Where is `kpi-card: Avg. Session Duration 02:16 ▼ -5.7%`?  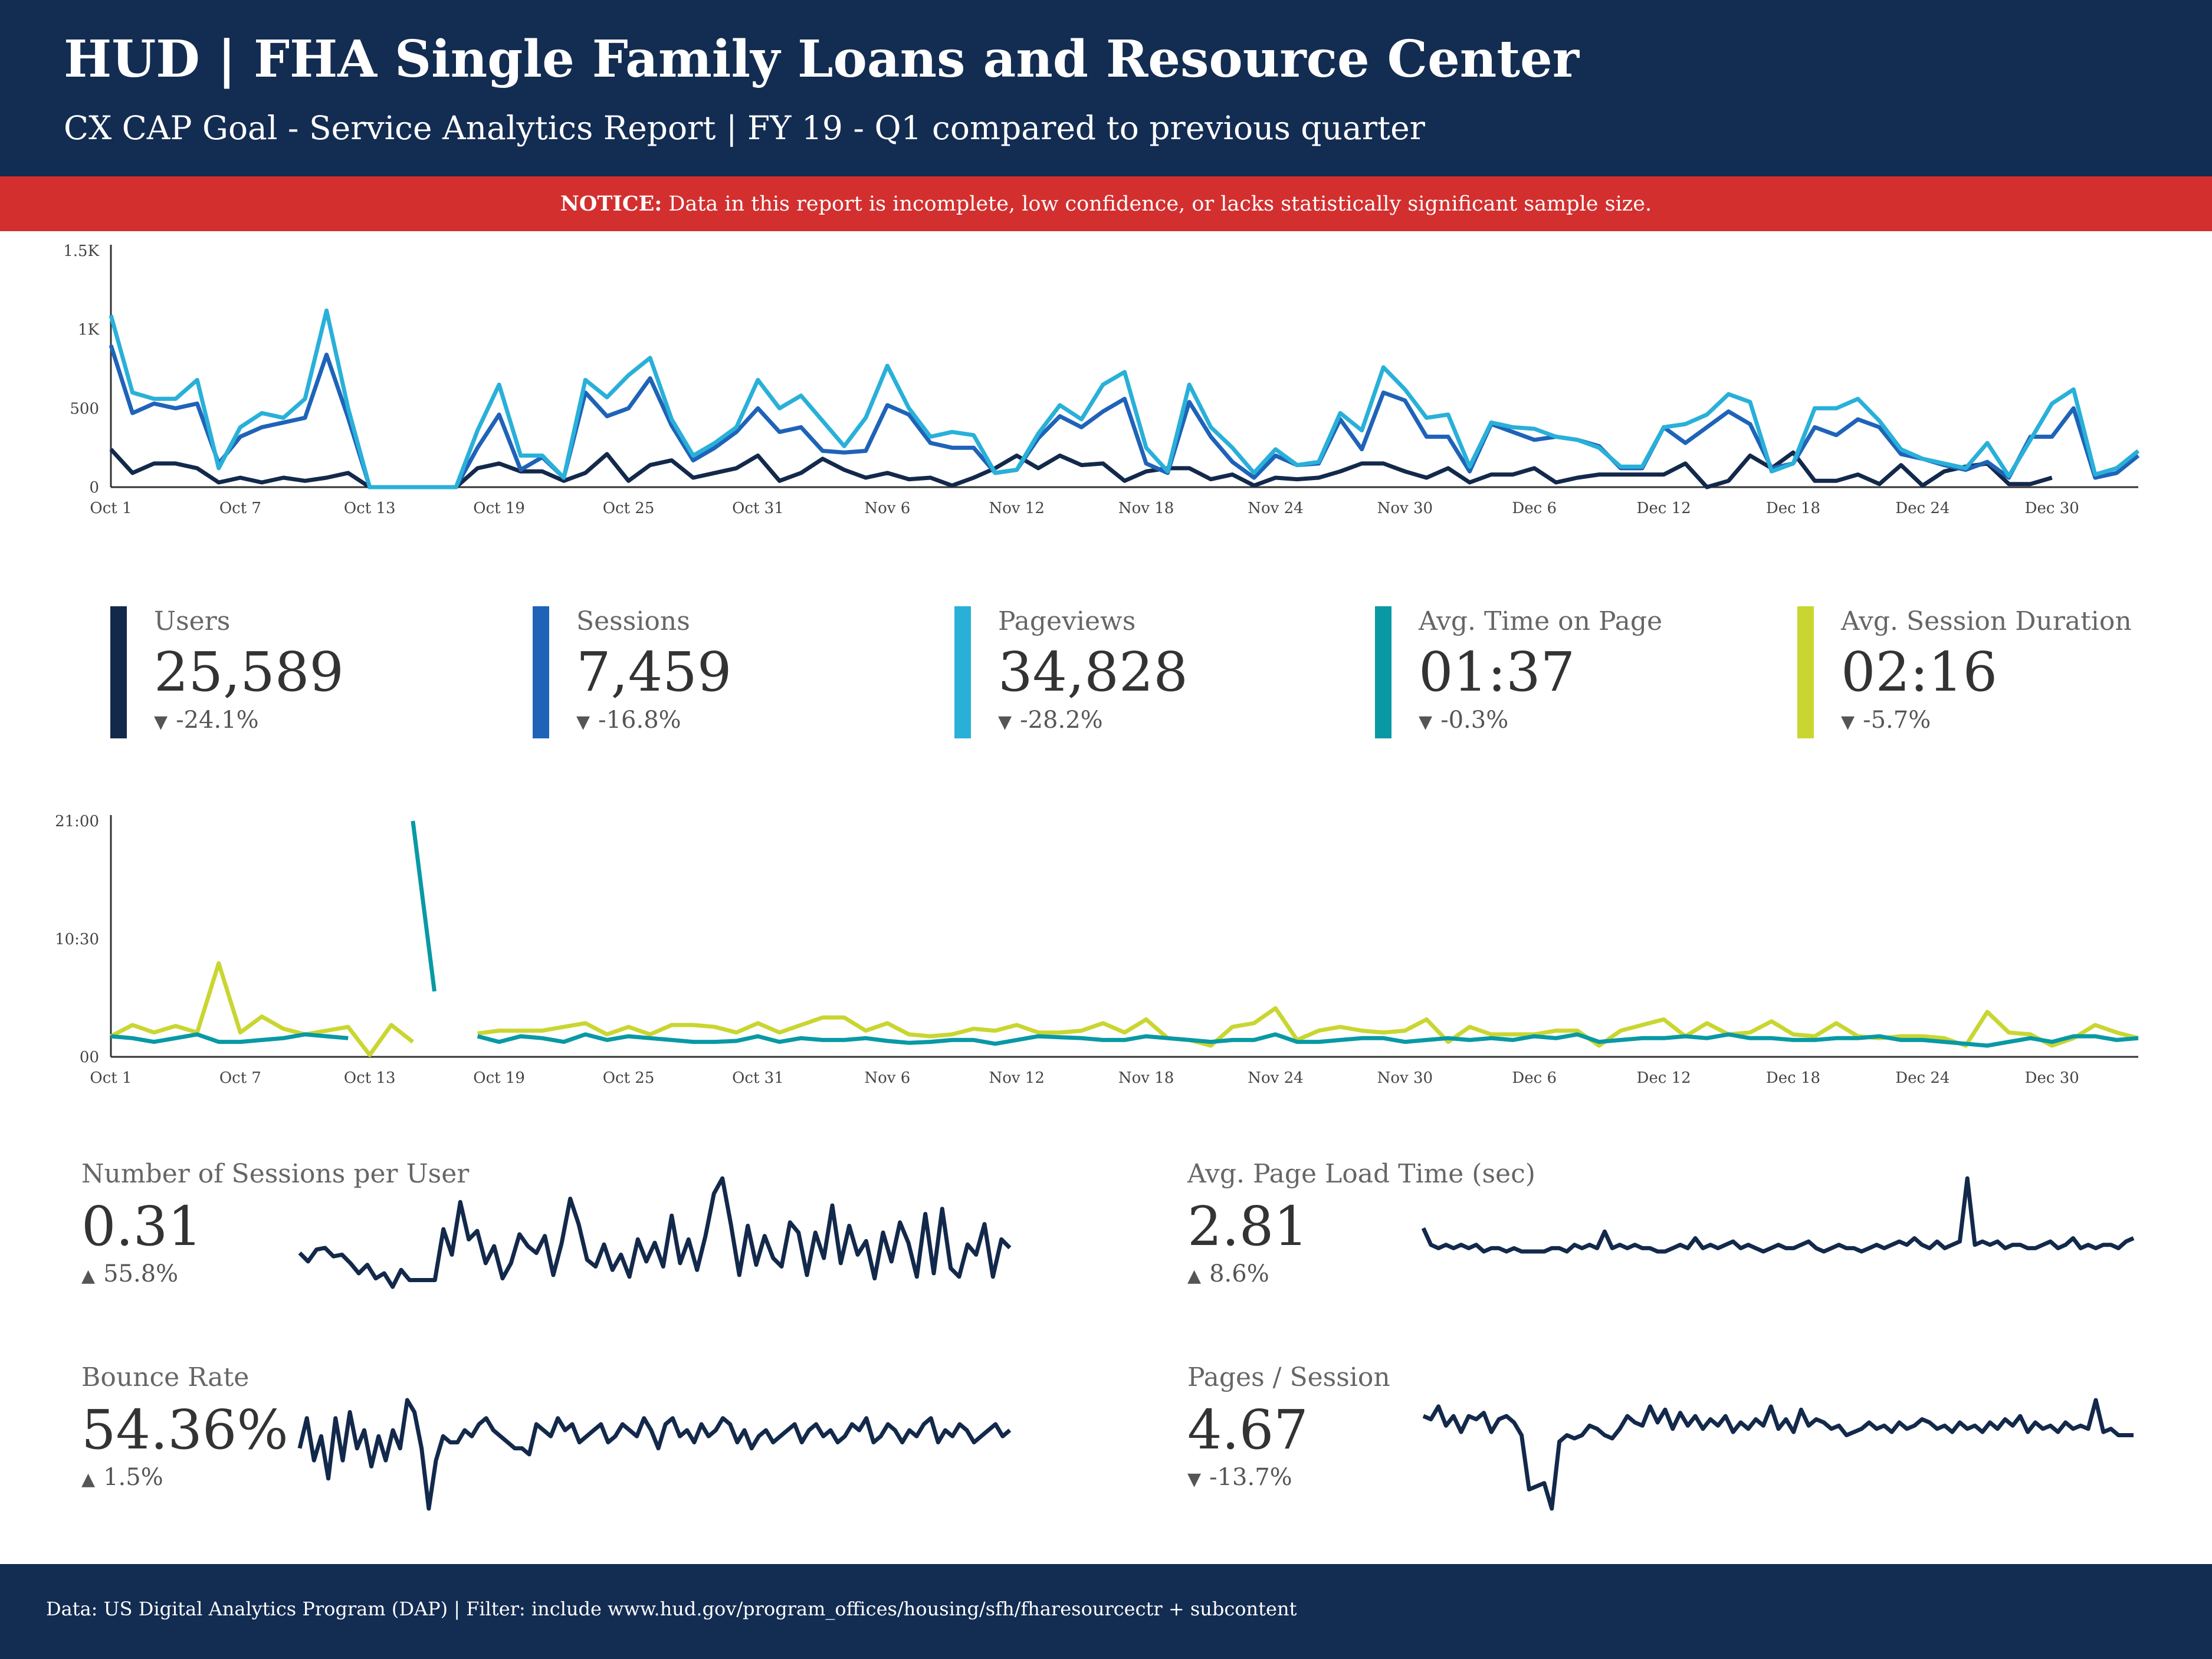
kpi-card: Avg. Session Duration 02:16 ▼ -5.7% is located at coordinates (1974, 672).